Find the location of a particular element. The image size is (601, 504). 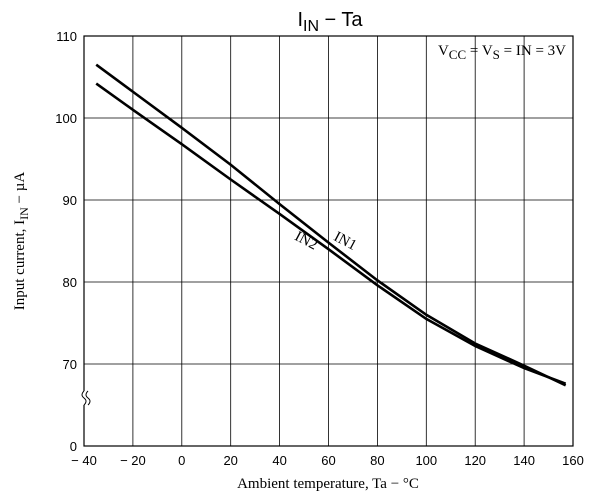

y-tick-label: 70 is located at coordinates (70, 364).